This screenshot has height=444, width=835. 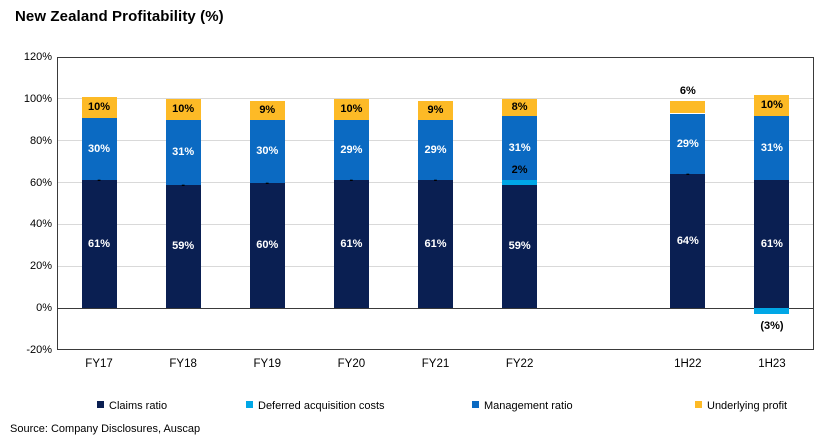 I want to click on zero-axis-line, so click(x=435, y=308).